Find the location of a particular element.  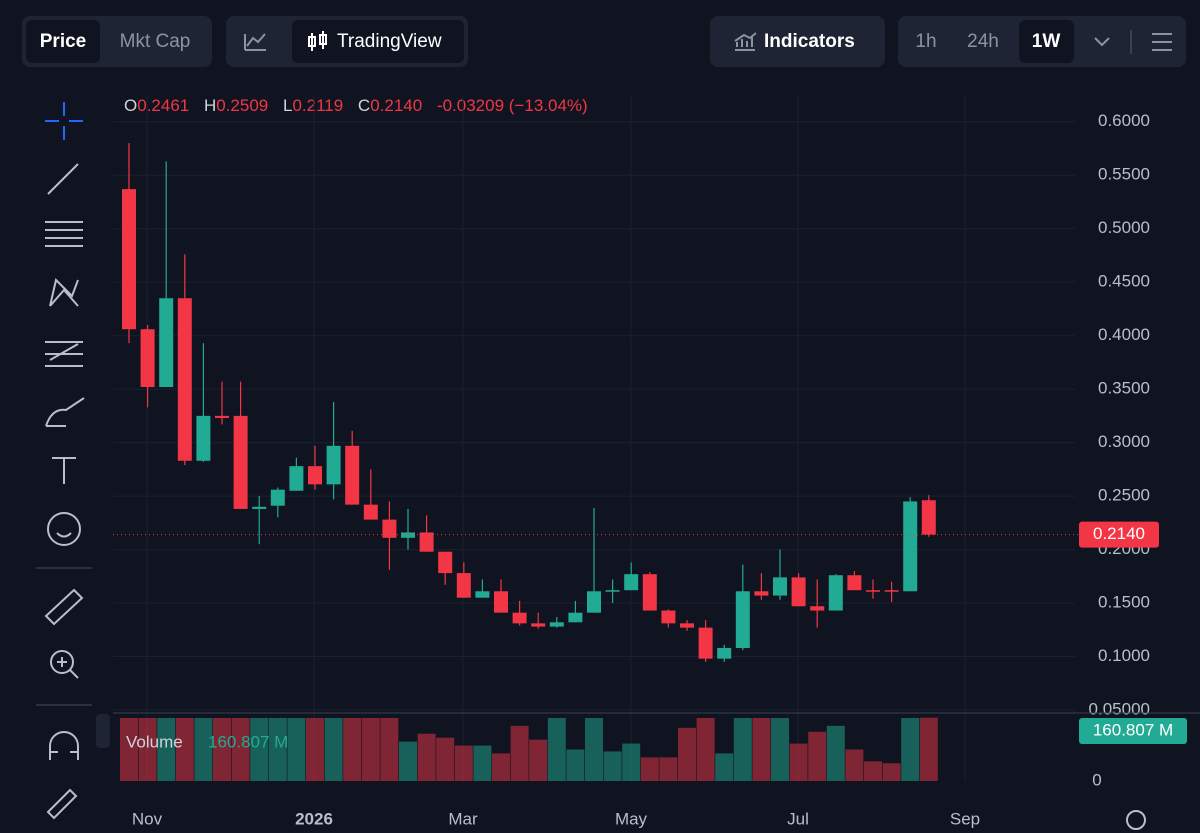

zoom-tool is located at coordinates (62, 662).